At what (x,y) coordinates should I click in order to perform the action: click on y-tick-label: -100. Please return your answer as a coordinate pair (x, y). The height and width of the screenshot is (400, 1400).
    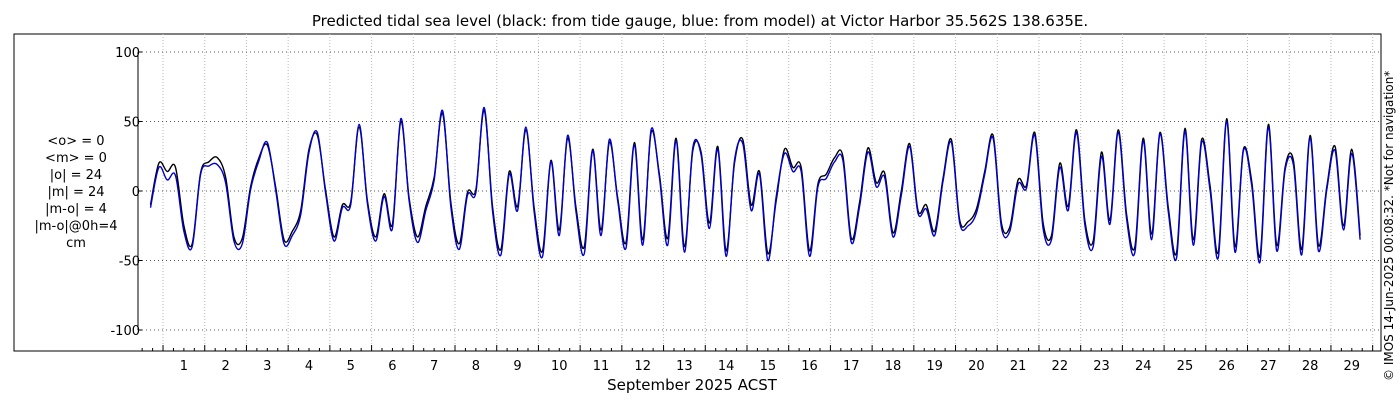
    Looking at the image, I should click on (125, 331).